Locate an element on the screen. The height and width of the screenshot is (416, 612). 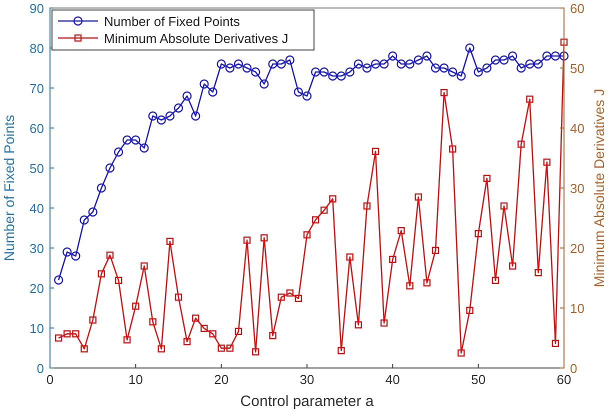
x-tick-label: 30 is located at coordinates (307, 379).